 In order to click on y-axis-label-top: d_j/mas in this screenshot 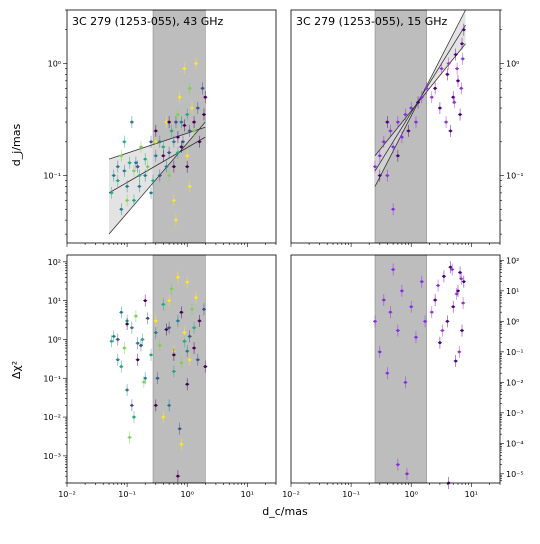, I will do `click(16, 145)`.